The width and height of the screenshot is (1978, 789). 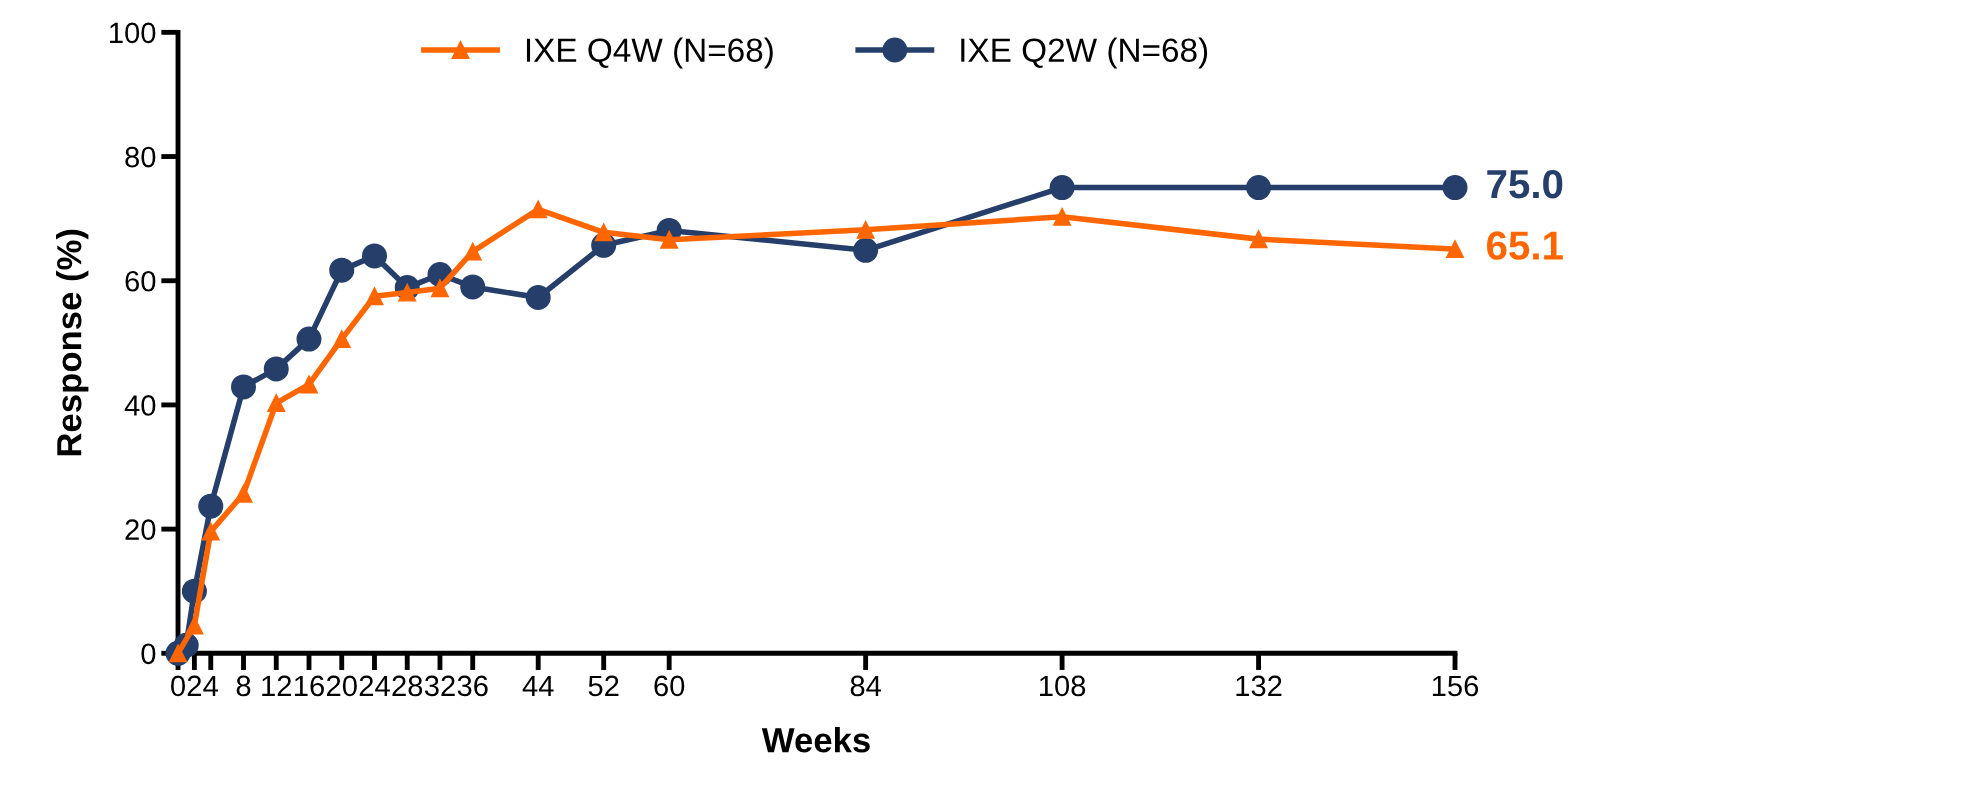 I want to click on x-axis-title: Weeks, so click(x=815, y=740).